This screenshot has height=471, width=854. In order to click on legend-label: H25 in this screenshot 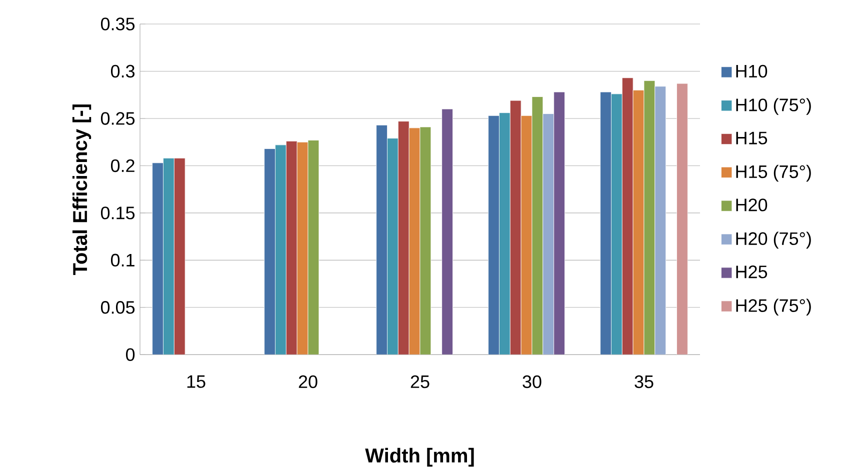, I will do `click(752, 272)`.